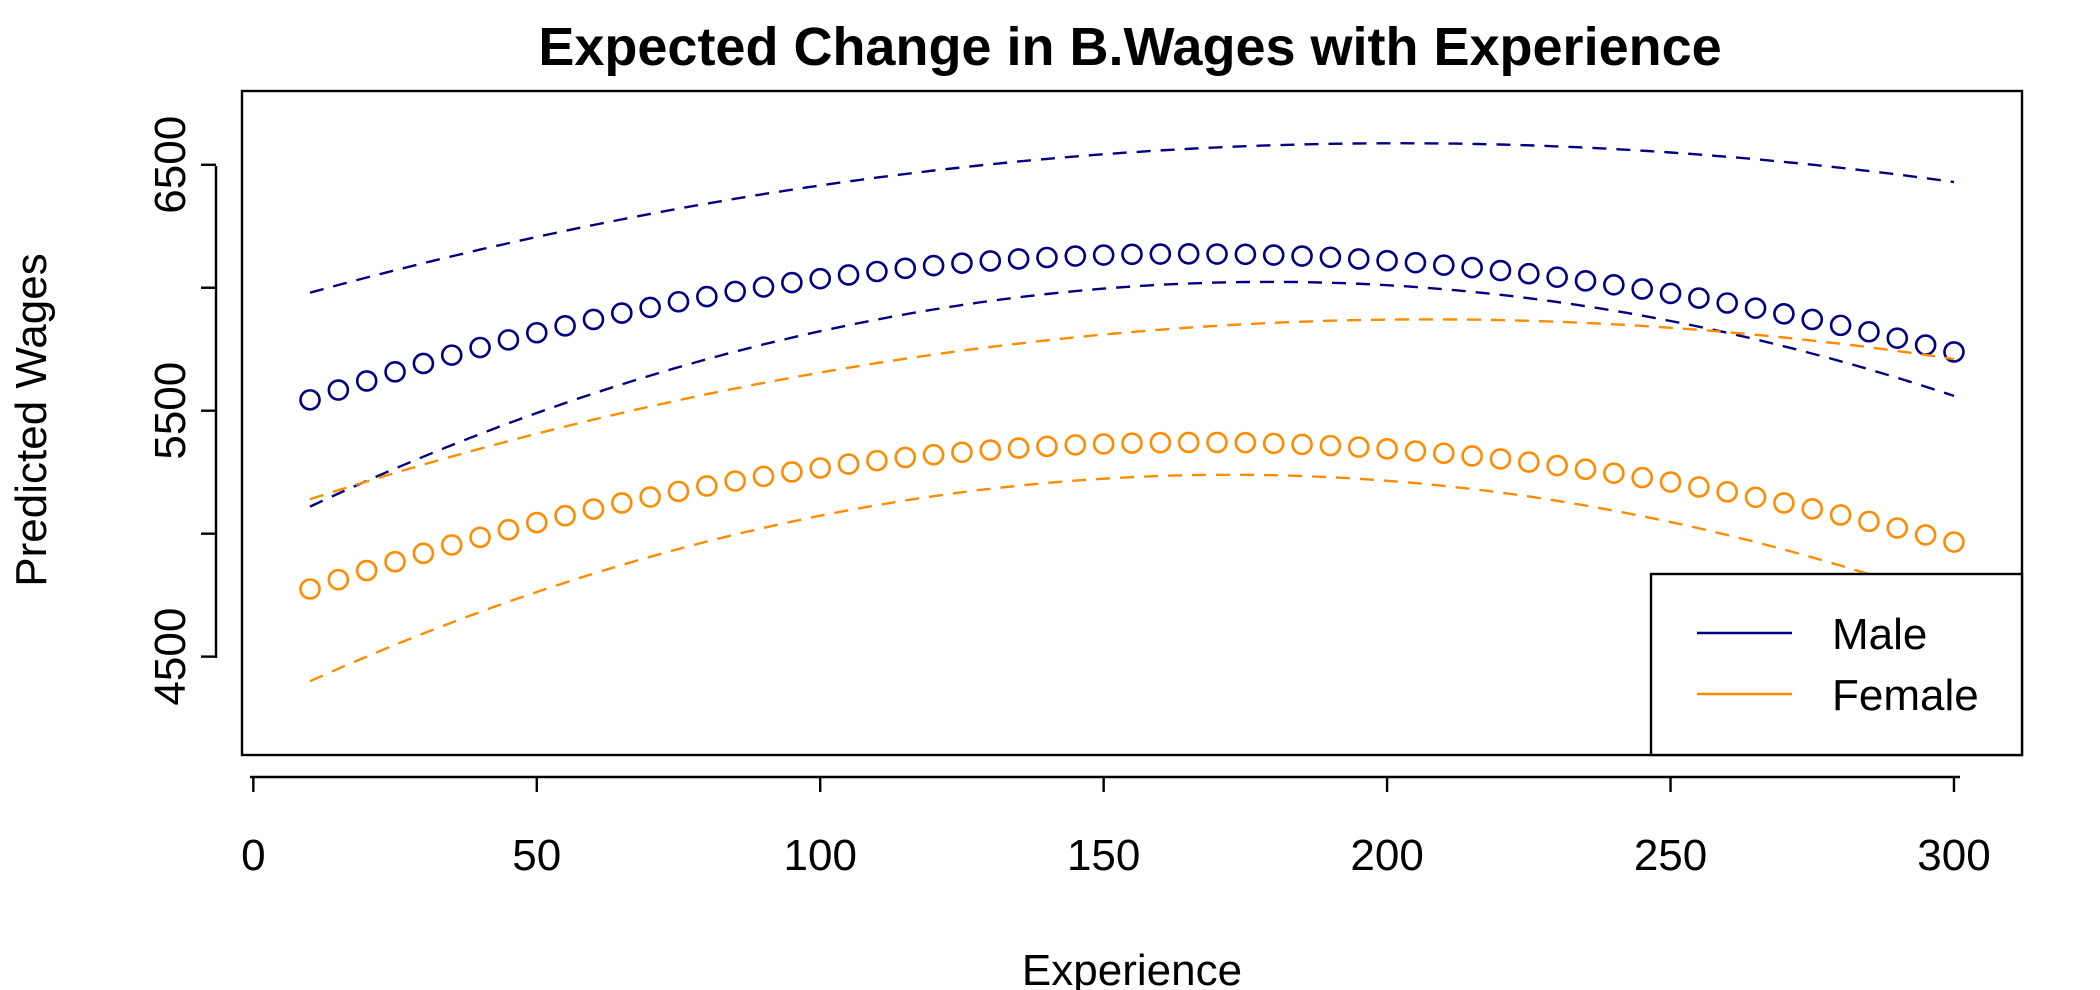 The height and width of the screenshot is (990, 2100). I want to click on y-axis: 4500 5500 6500, so click(182, 411).